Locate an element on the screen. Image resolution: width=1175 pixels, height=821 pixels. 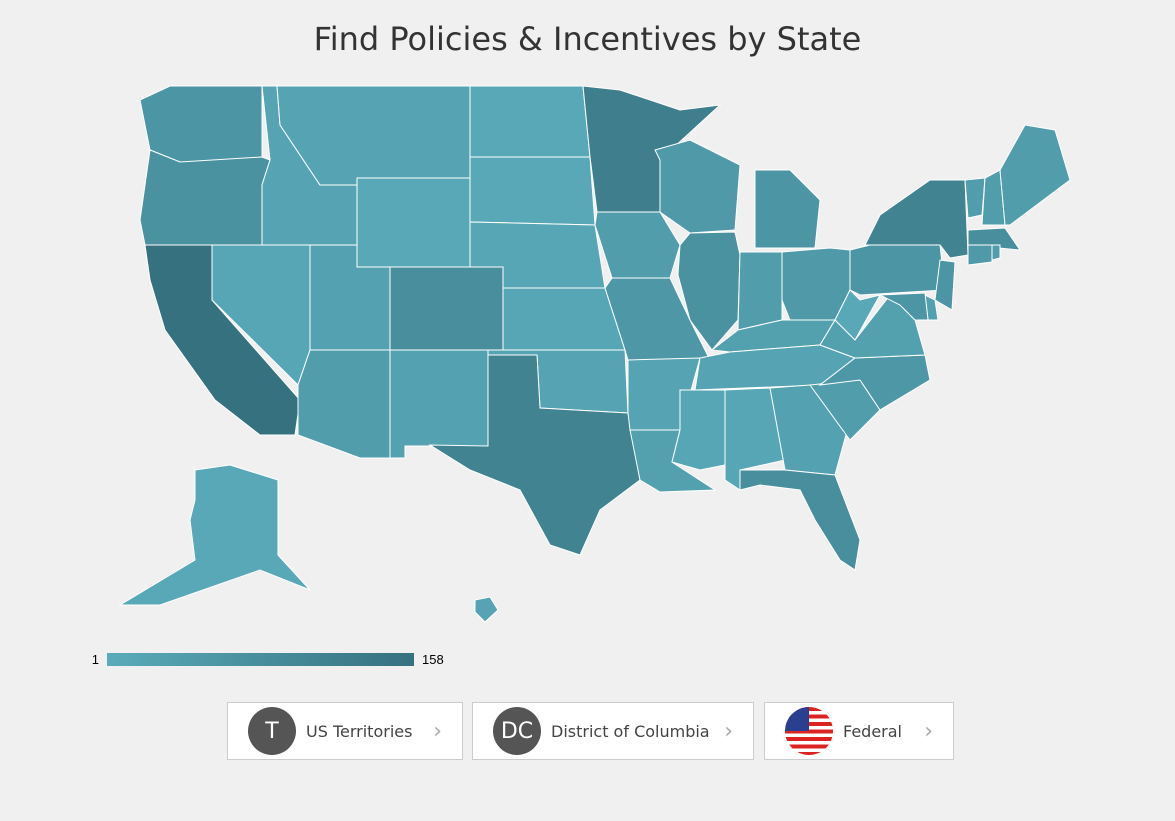
button-label: District of Columbia is located at coordinates (630, 731).